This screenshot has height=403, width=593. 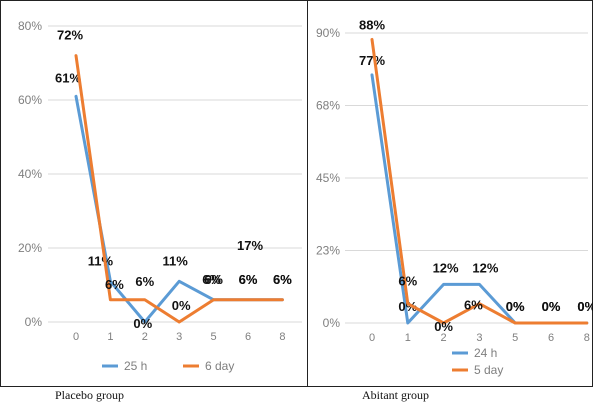 I want to click on y-tick-label: 90%, so click(x=328, y=33).